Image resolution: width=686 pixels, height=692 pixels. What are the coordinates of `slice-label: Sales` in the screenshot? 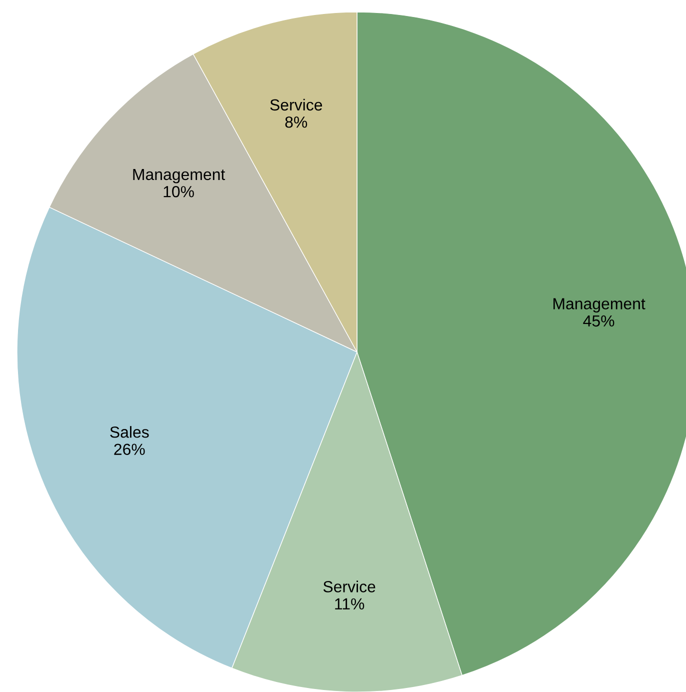 It's located at (129, 432).